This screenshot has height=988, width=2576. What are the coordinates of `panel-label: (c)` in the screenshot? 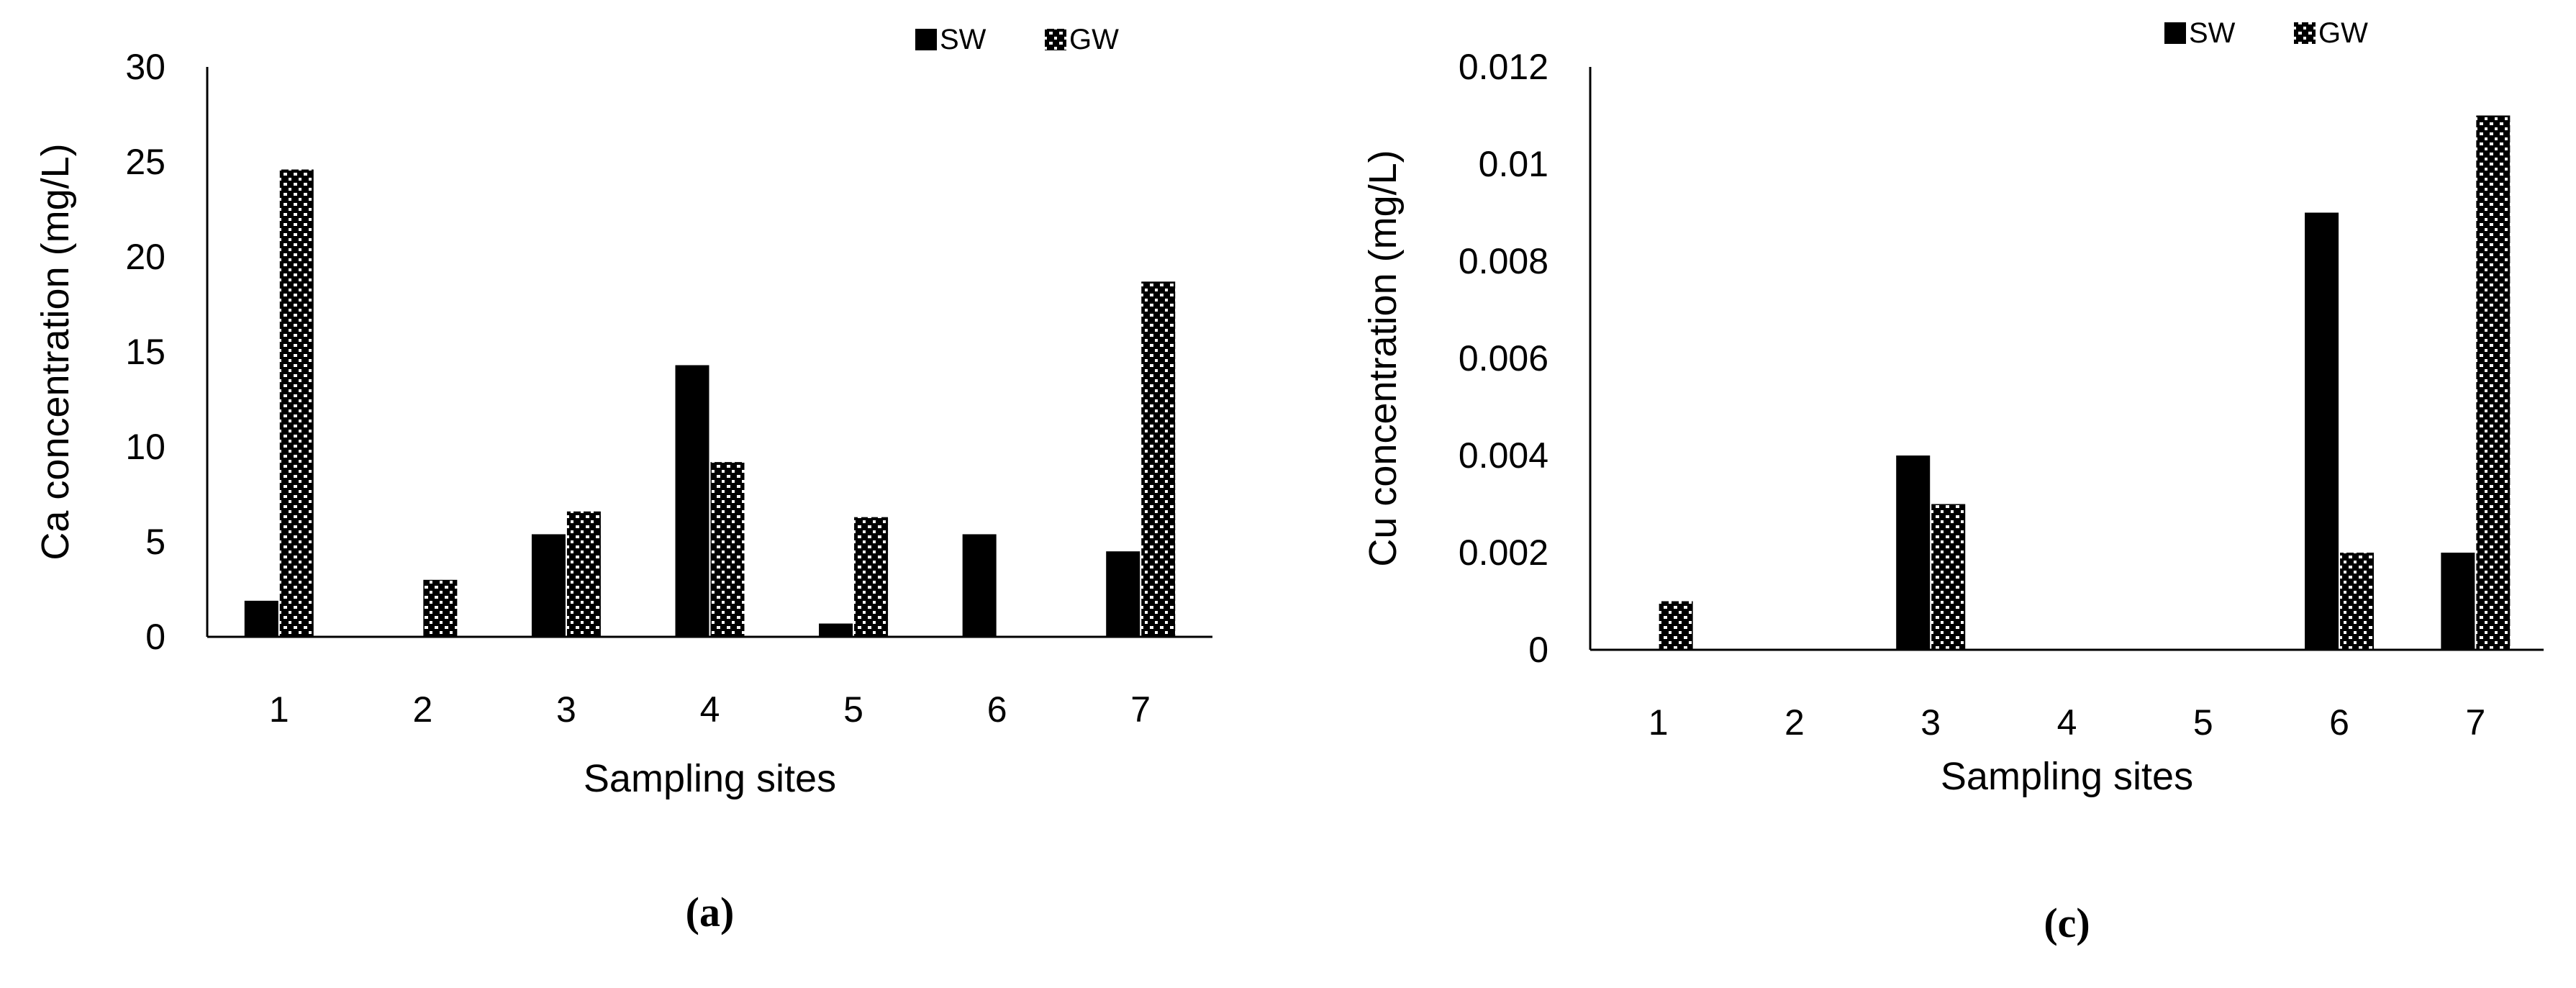 It's located at (2067, 922).